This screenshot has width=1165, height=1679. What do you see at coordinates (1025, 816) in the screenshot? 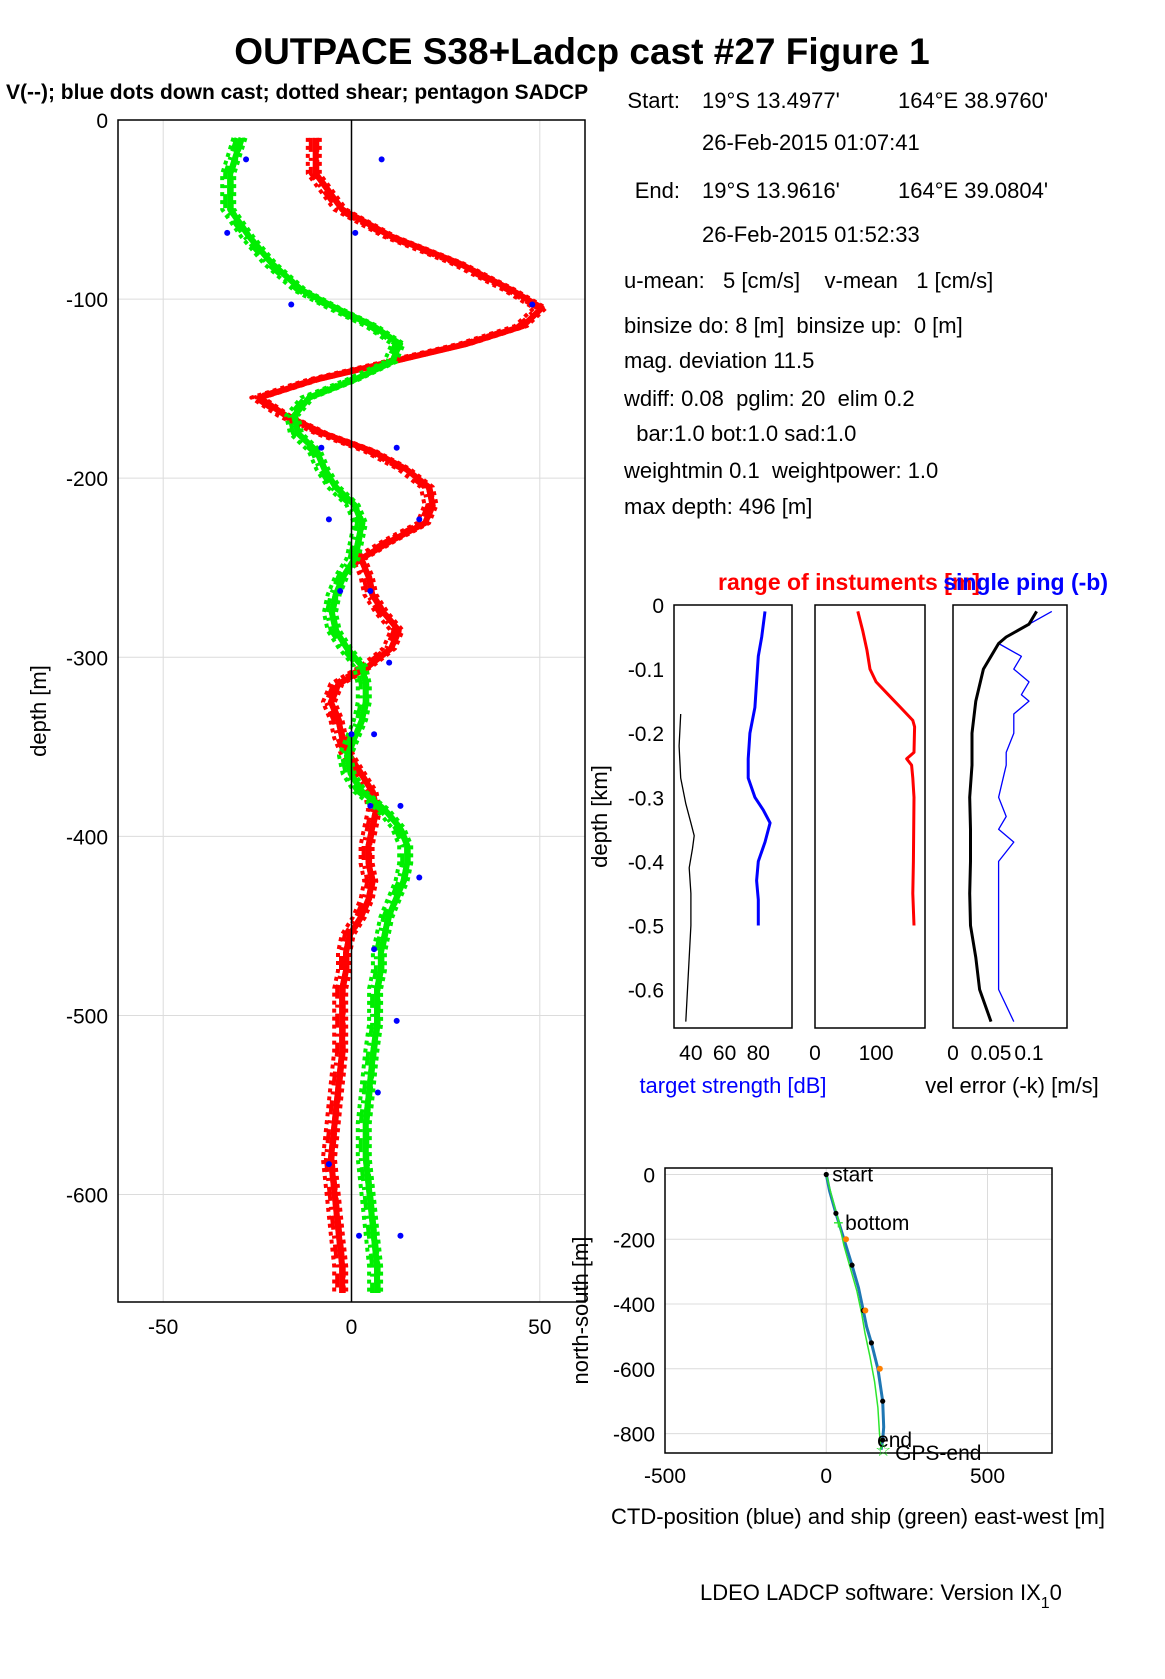
I see `single-ping-line` at bounding box center [1025, 816].